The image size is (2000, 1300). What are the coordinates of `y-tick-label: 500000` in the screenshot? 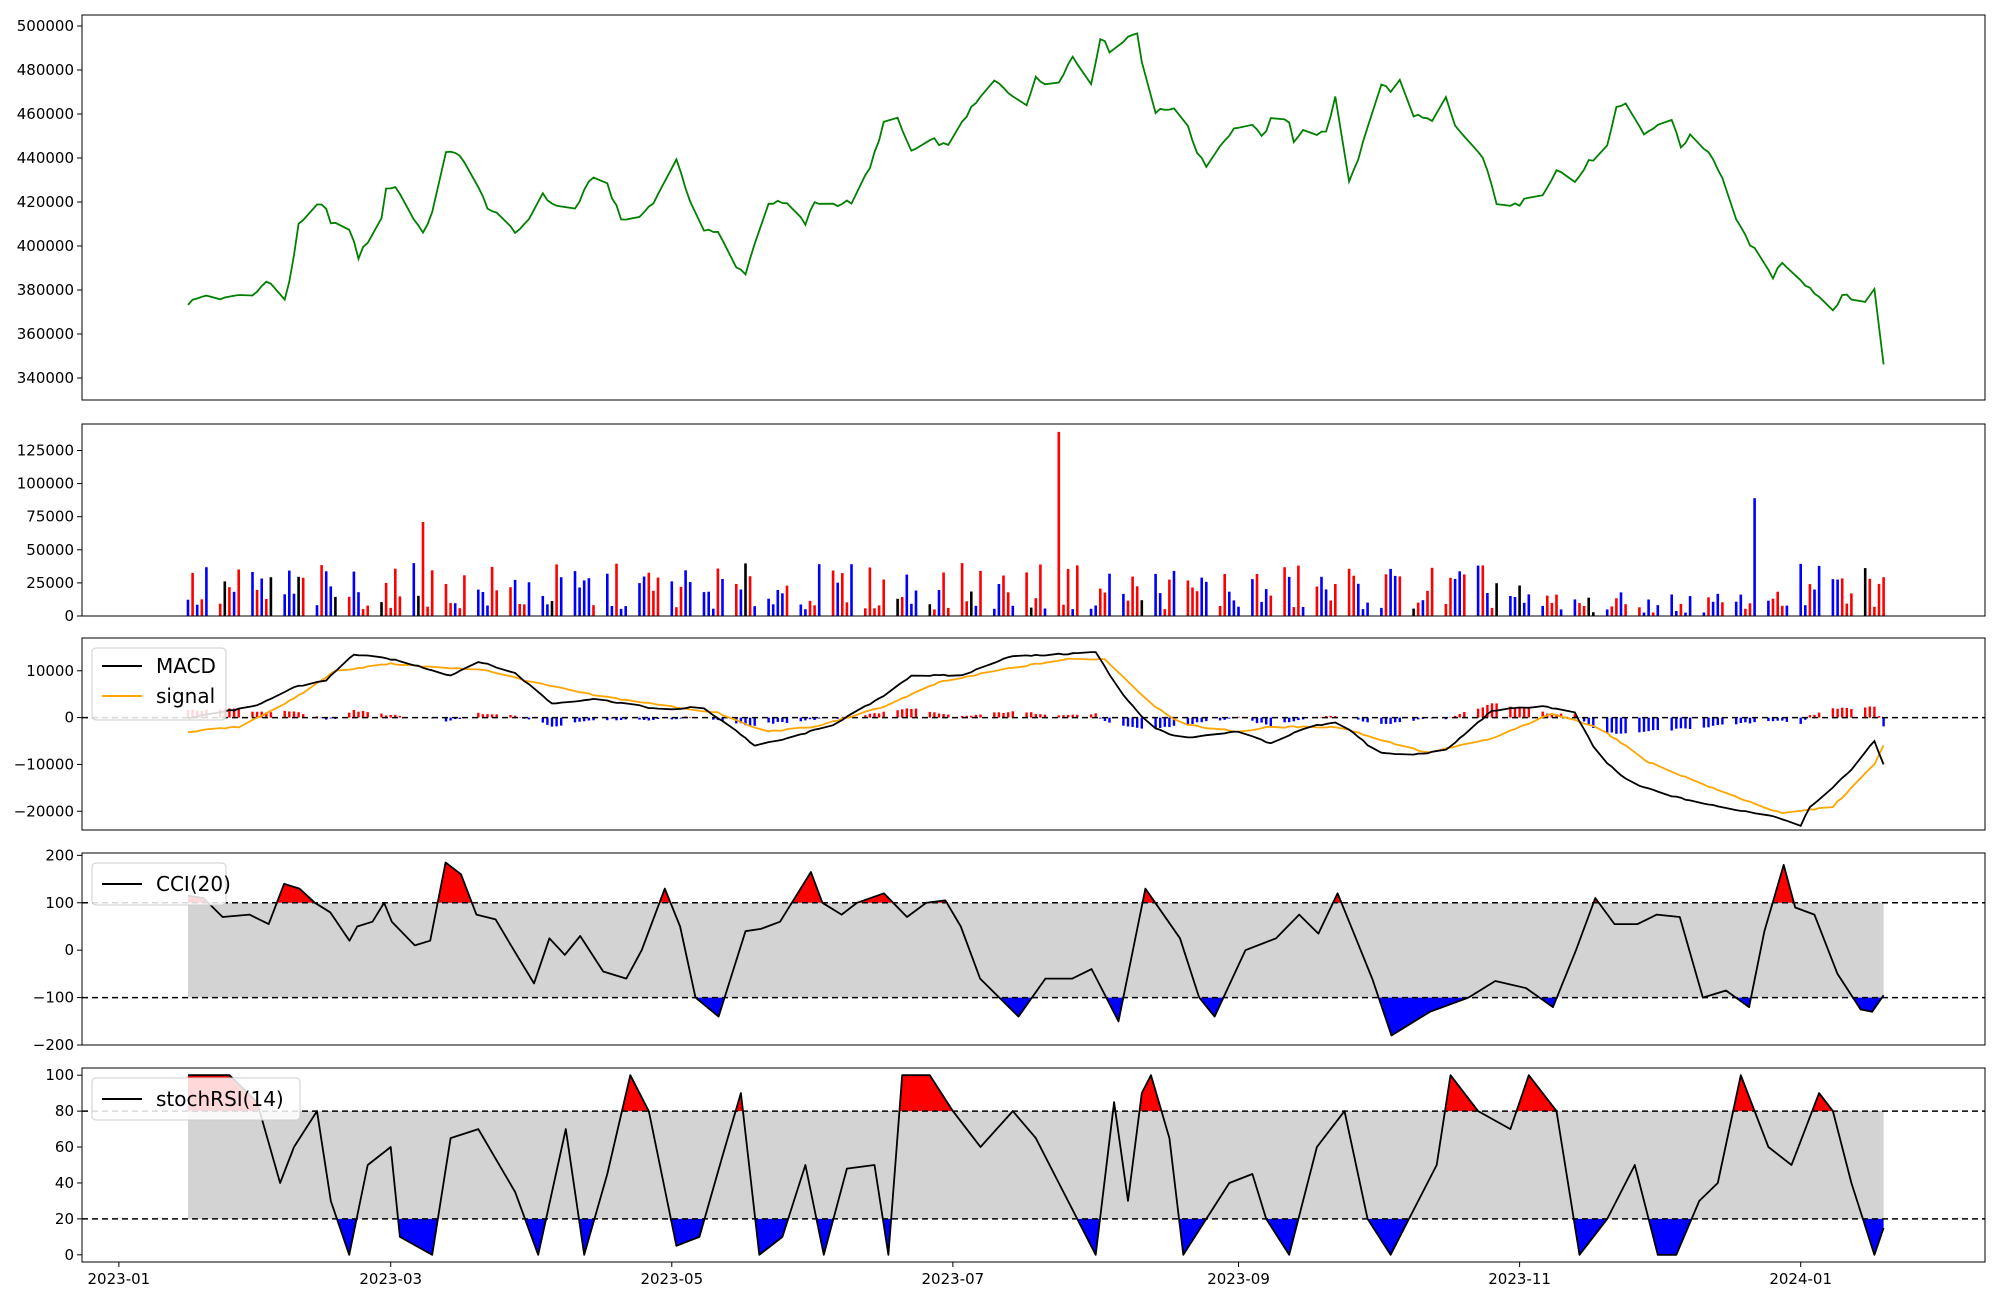 It's located at (45, 26).